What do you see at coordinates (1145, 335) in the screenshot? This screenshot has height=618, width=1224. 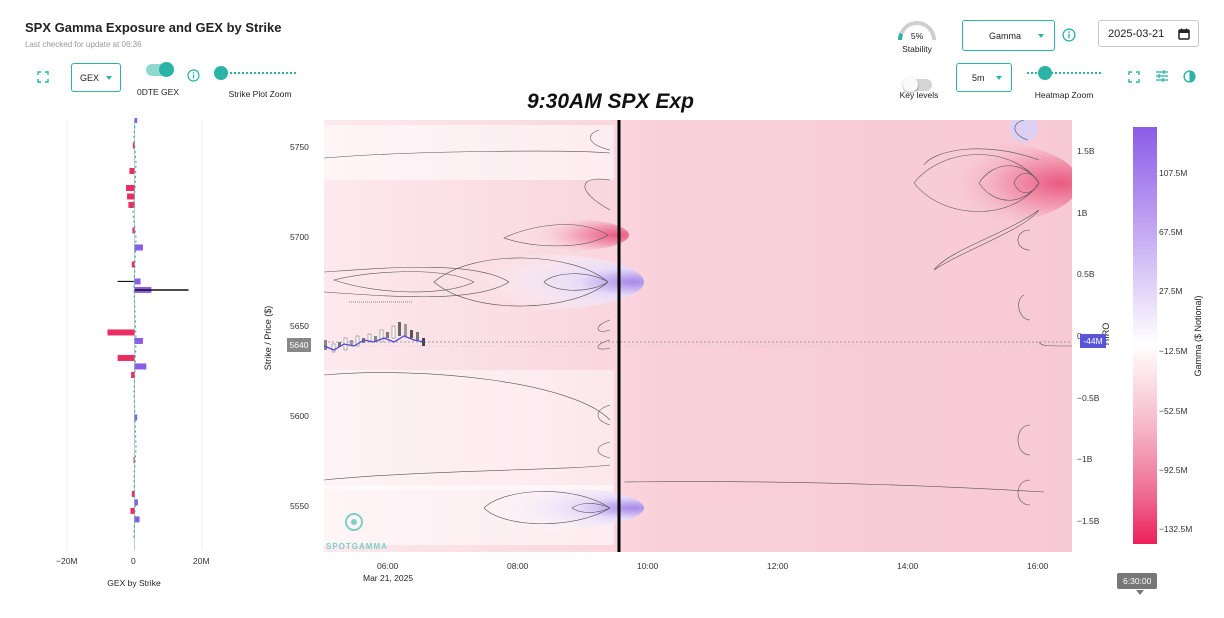 I see `colorbar` at bounding box center [1145, 335].